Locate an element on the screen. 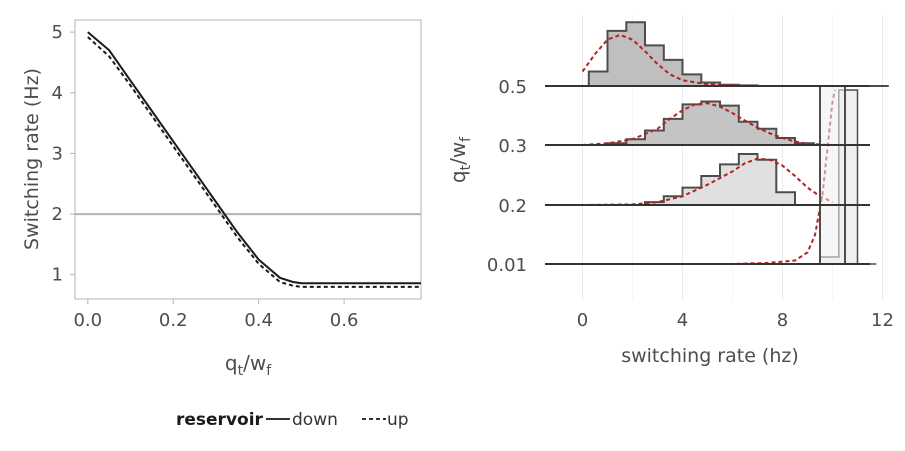 This screenshot has width=905, height=451. left-y-tick-label: 5 is located at coordinates (57, 32).